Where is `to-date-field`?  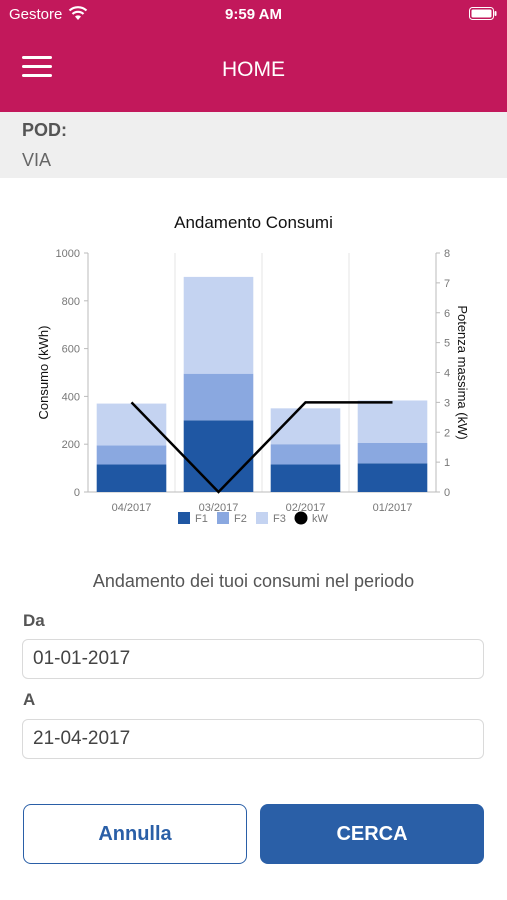
to-date-field is located at coordinates (253, 739).